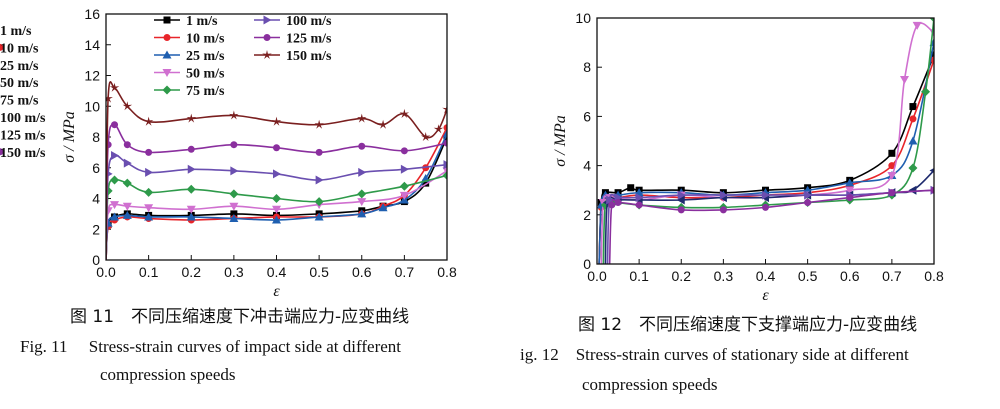 The width and height of the screenshot is (1000, 409). What do you see at coordinates (276, 291) in the screenshot?
I see `fig11-x-axis-label: ε` at bounding box center [276, 291].